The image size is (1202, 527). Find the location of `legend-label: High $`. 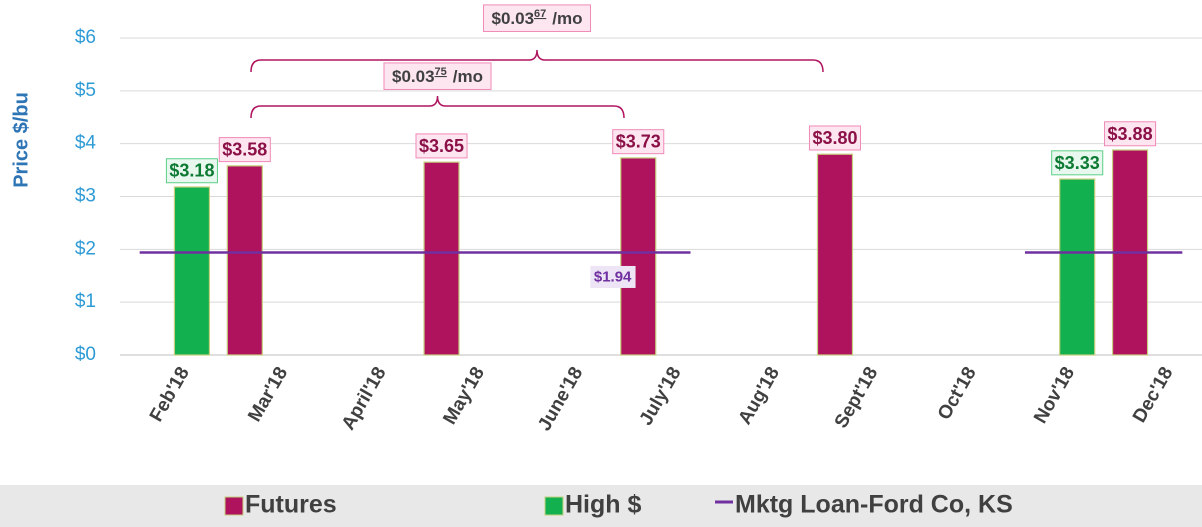

legend-label: High $ is located at coordinates (603, 505).